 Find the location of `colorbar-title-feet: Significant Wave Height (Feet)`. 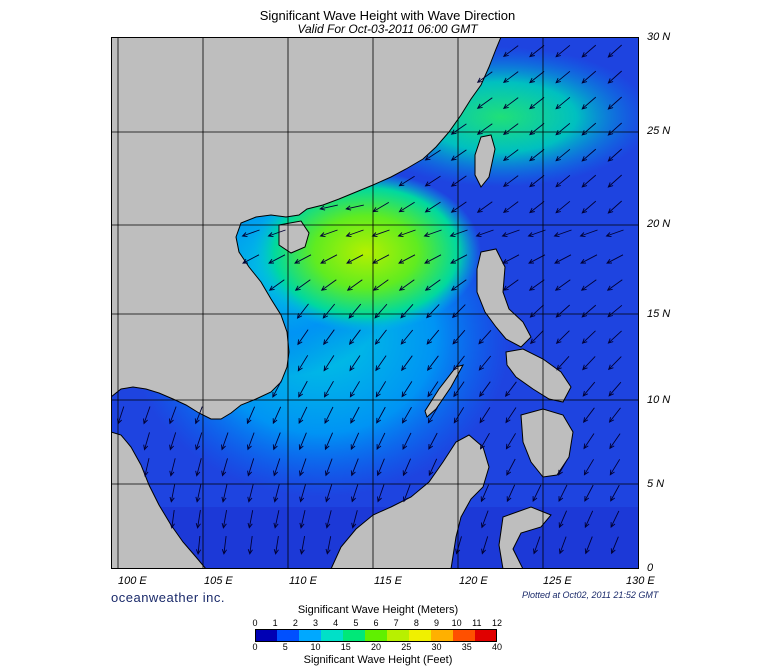

colorbar-title-feet: Significant Wave Height (Feet) is located at coordinates (378, 660).